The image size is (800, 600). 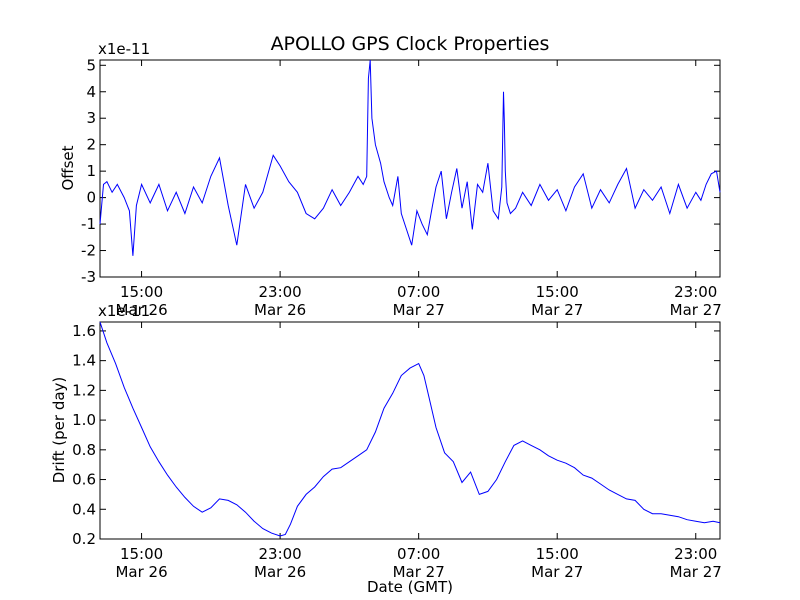 I want to click on offset-y-tick-label: 2, so click(x=91, y=145).